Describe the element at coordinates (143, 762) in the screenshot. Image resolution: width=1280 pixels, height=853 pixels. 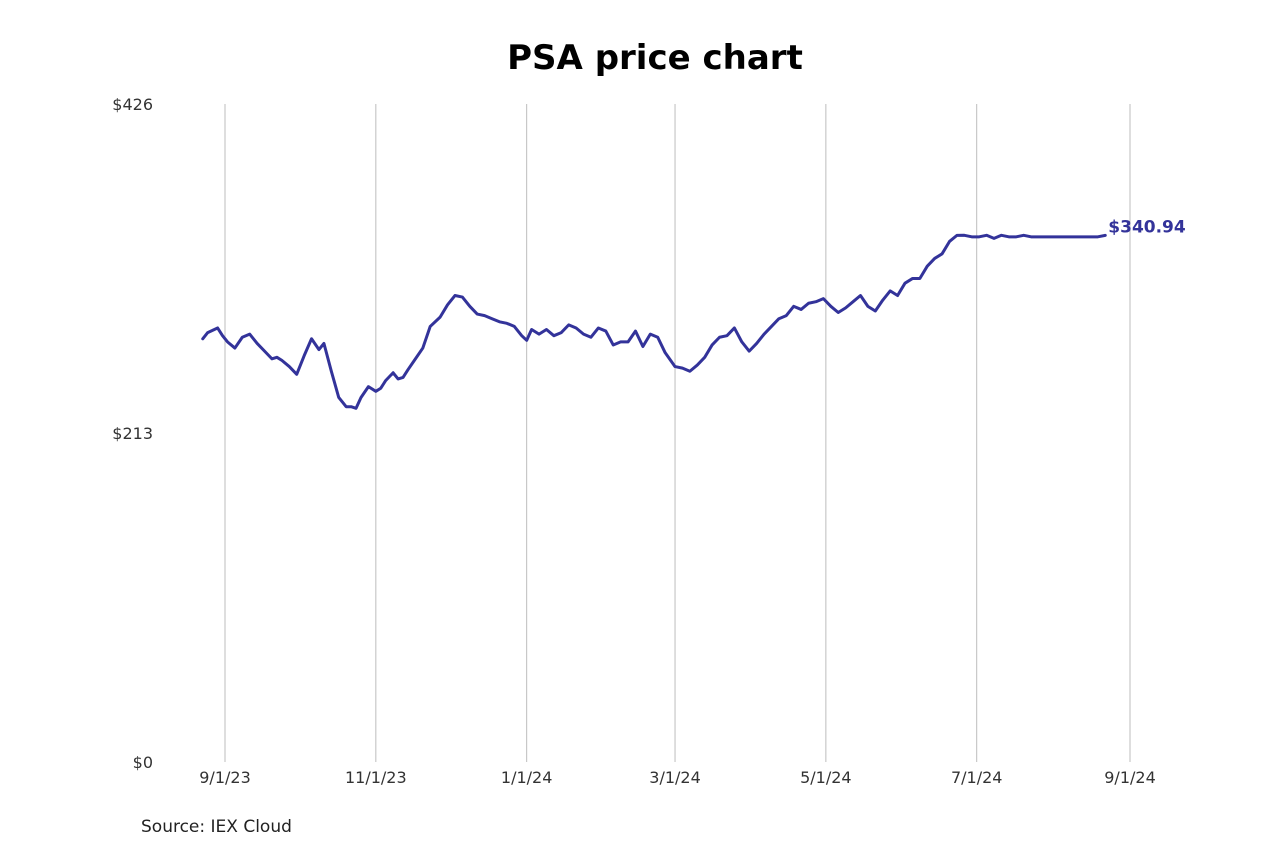
I see `y-tick-label: $0` at that location.